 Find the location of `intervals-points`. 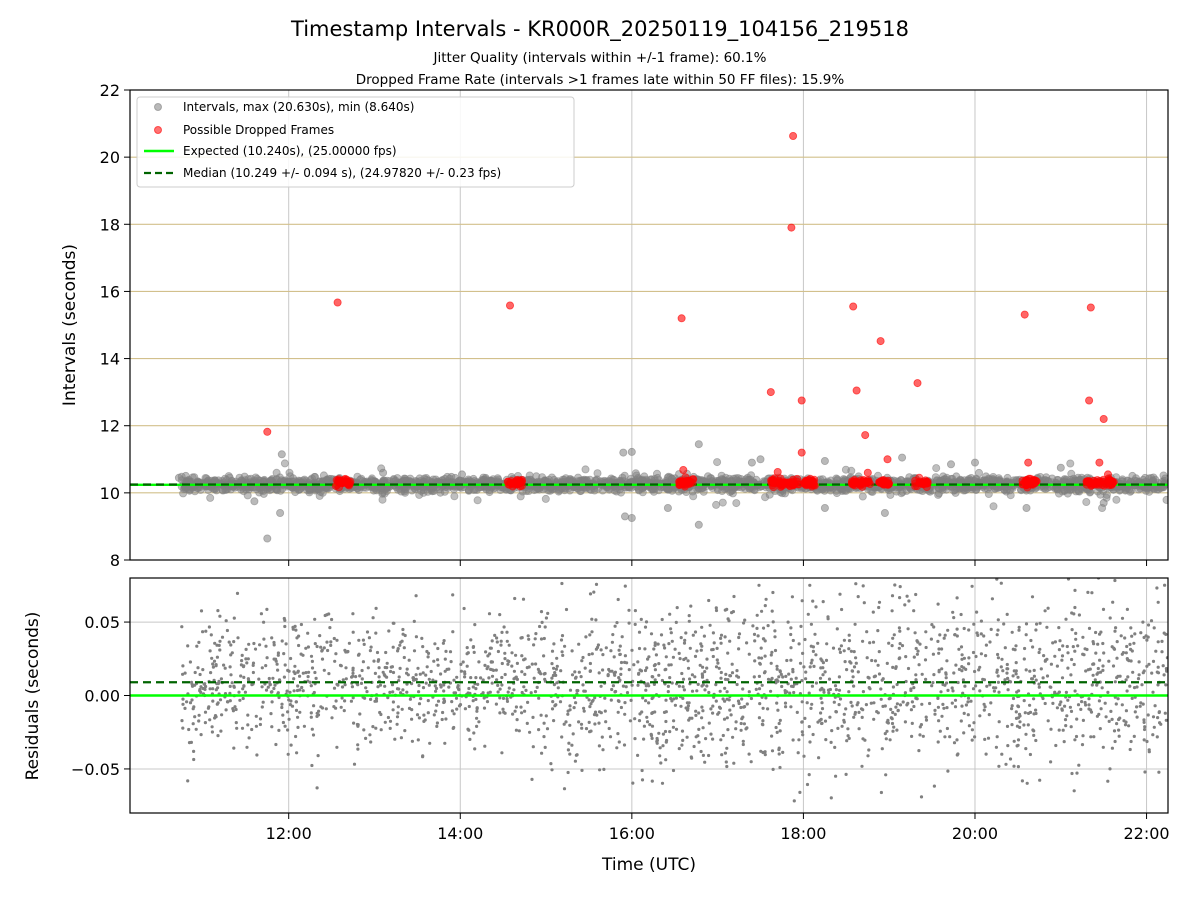

intervals-points is located at coordinates (672, 492).